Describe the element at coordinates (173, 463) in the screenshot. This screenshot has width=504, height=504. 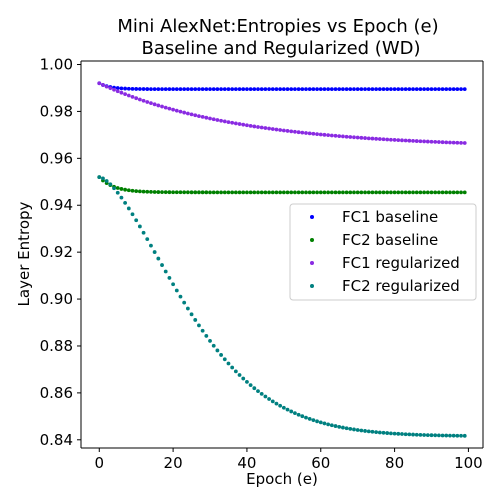
I see `x-tick-label: 20` at that location.